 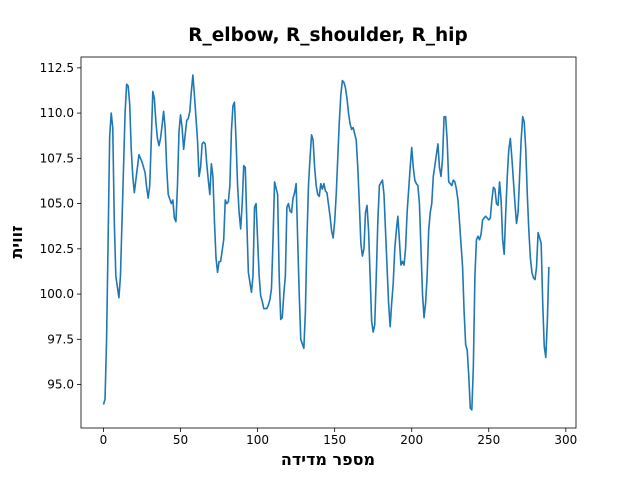 I want to click on x-tick-label: 100, so click(x=257, y=440).